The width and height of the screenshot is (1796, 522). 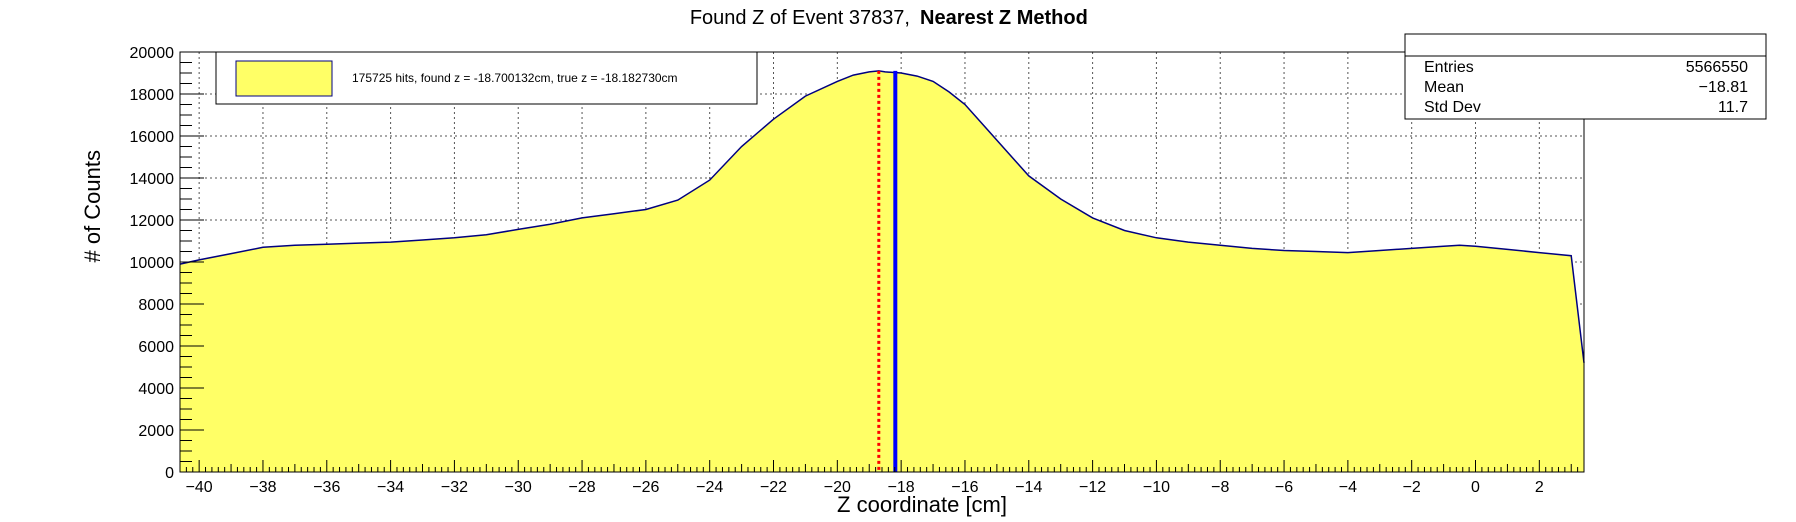 I want to click on chart-title-method: Nearest Z Method, so click(x=1004, y=18).